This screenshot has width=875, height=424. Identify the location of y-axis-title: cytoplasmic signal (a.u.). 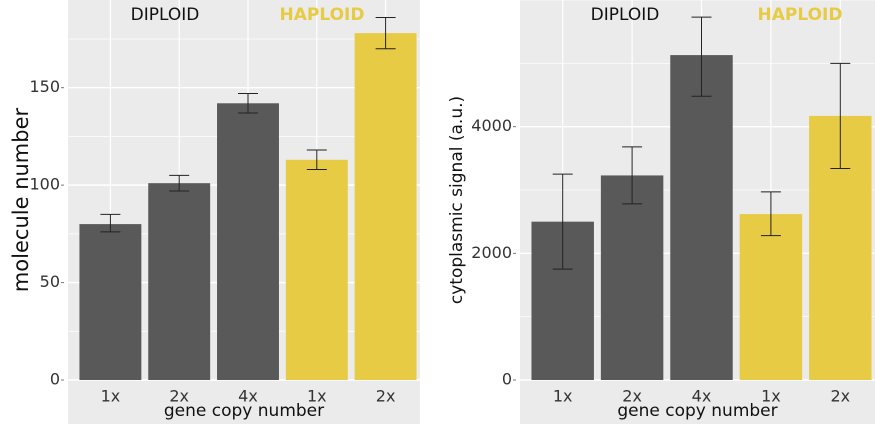
(457, 200).